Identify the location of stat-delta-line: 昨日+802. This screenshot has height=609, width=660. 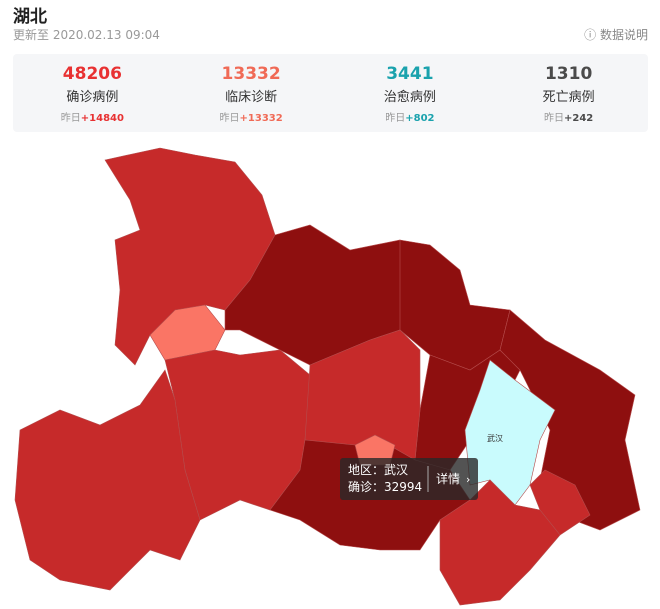
(410, 116).